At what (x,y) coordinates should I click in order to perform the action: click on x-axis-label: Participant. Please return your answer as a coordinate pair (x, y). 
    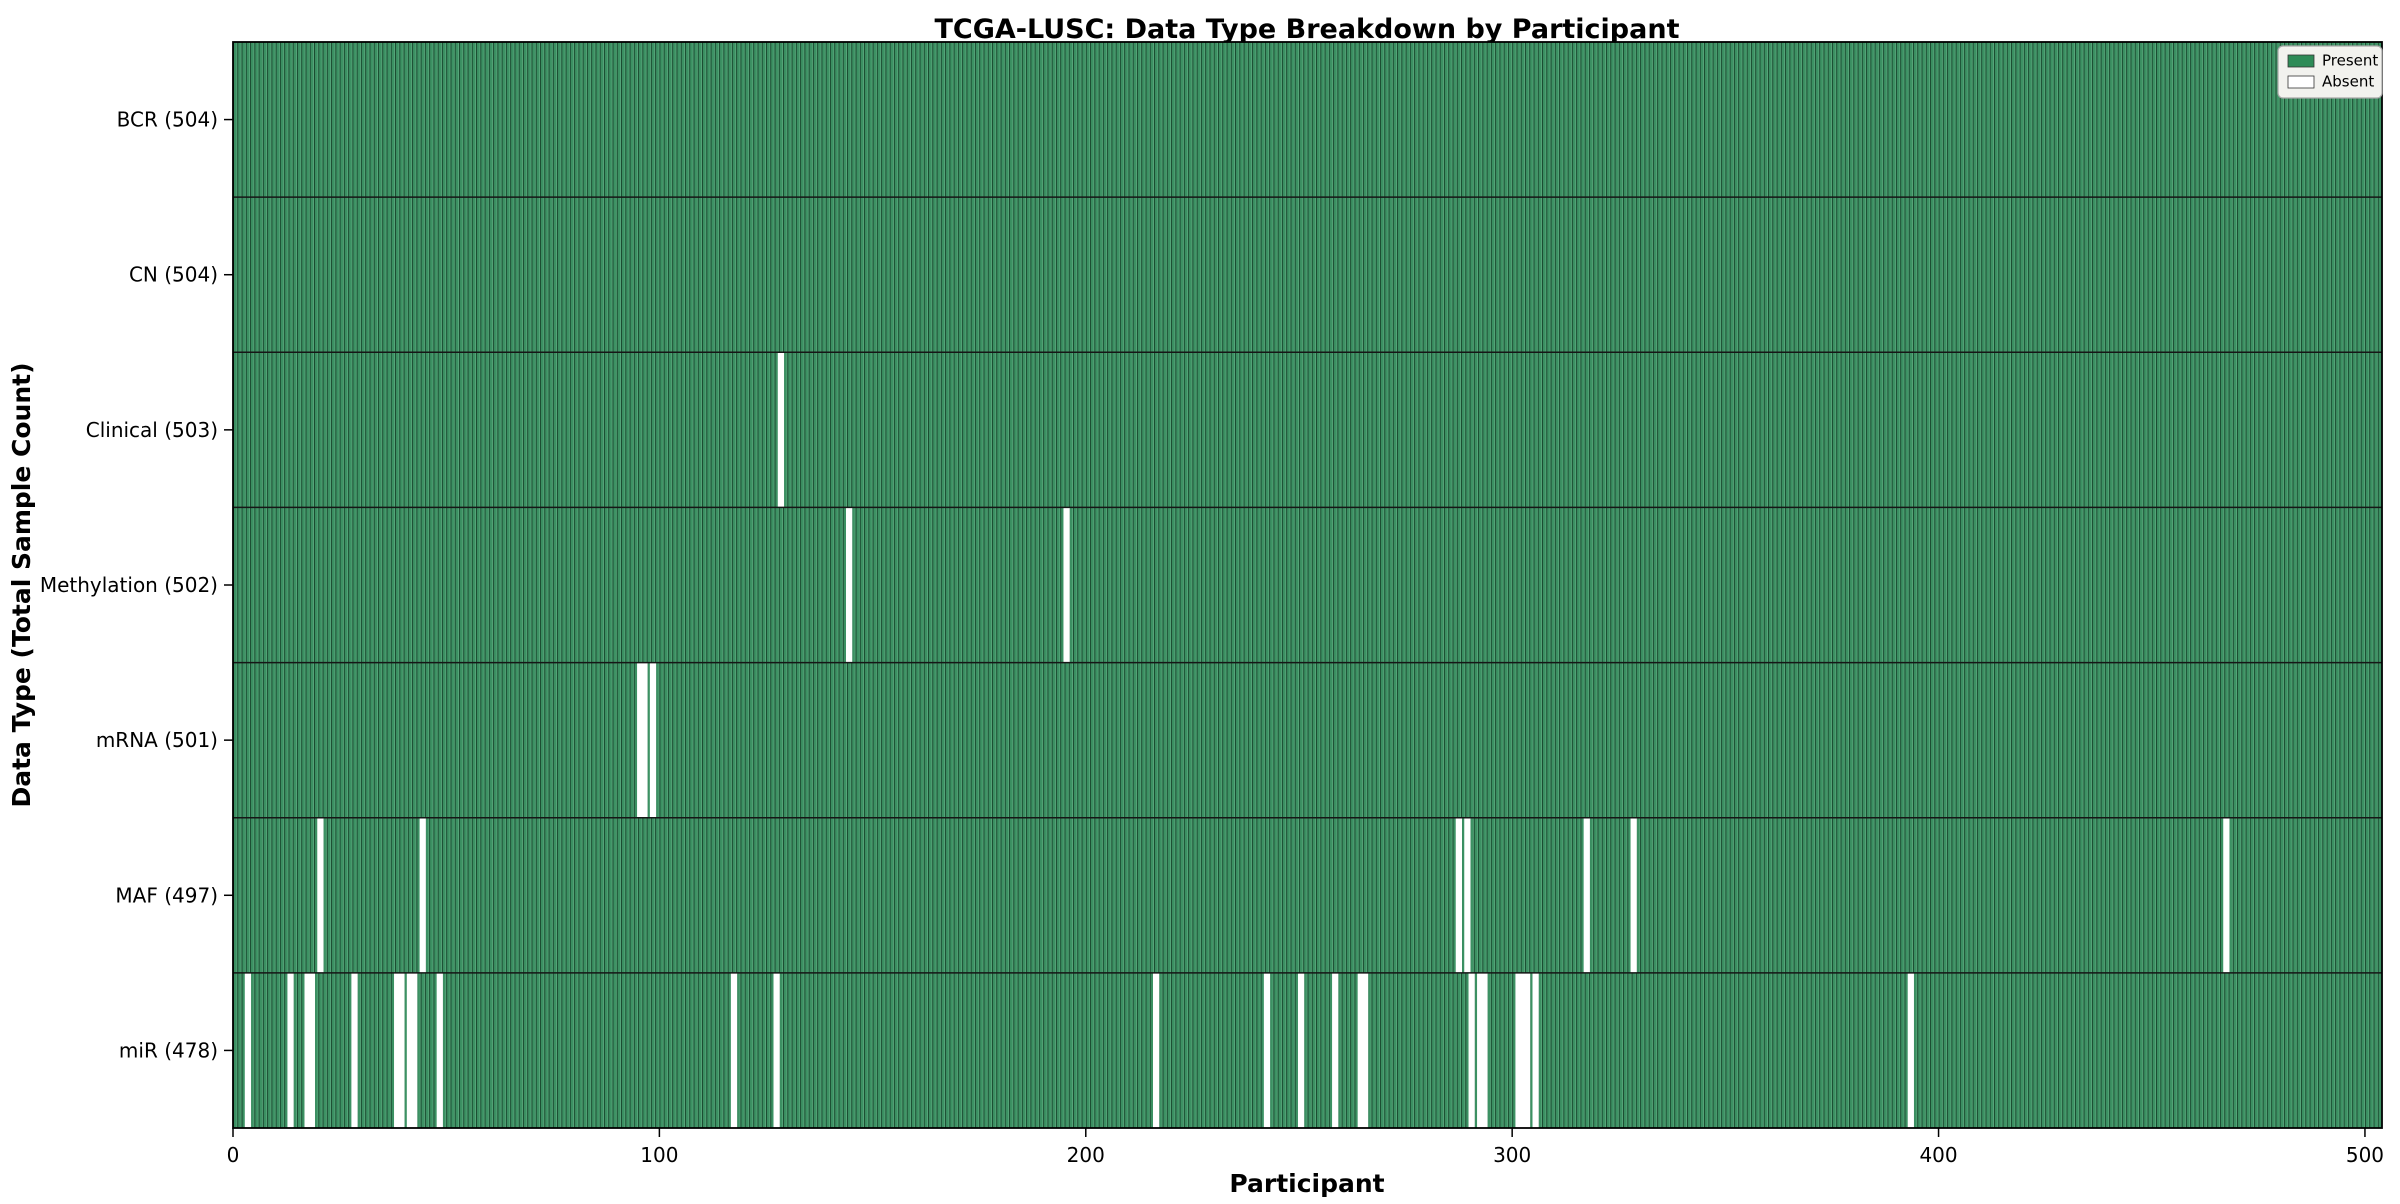
    Looking at the image, I should click on (1306, 1183).